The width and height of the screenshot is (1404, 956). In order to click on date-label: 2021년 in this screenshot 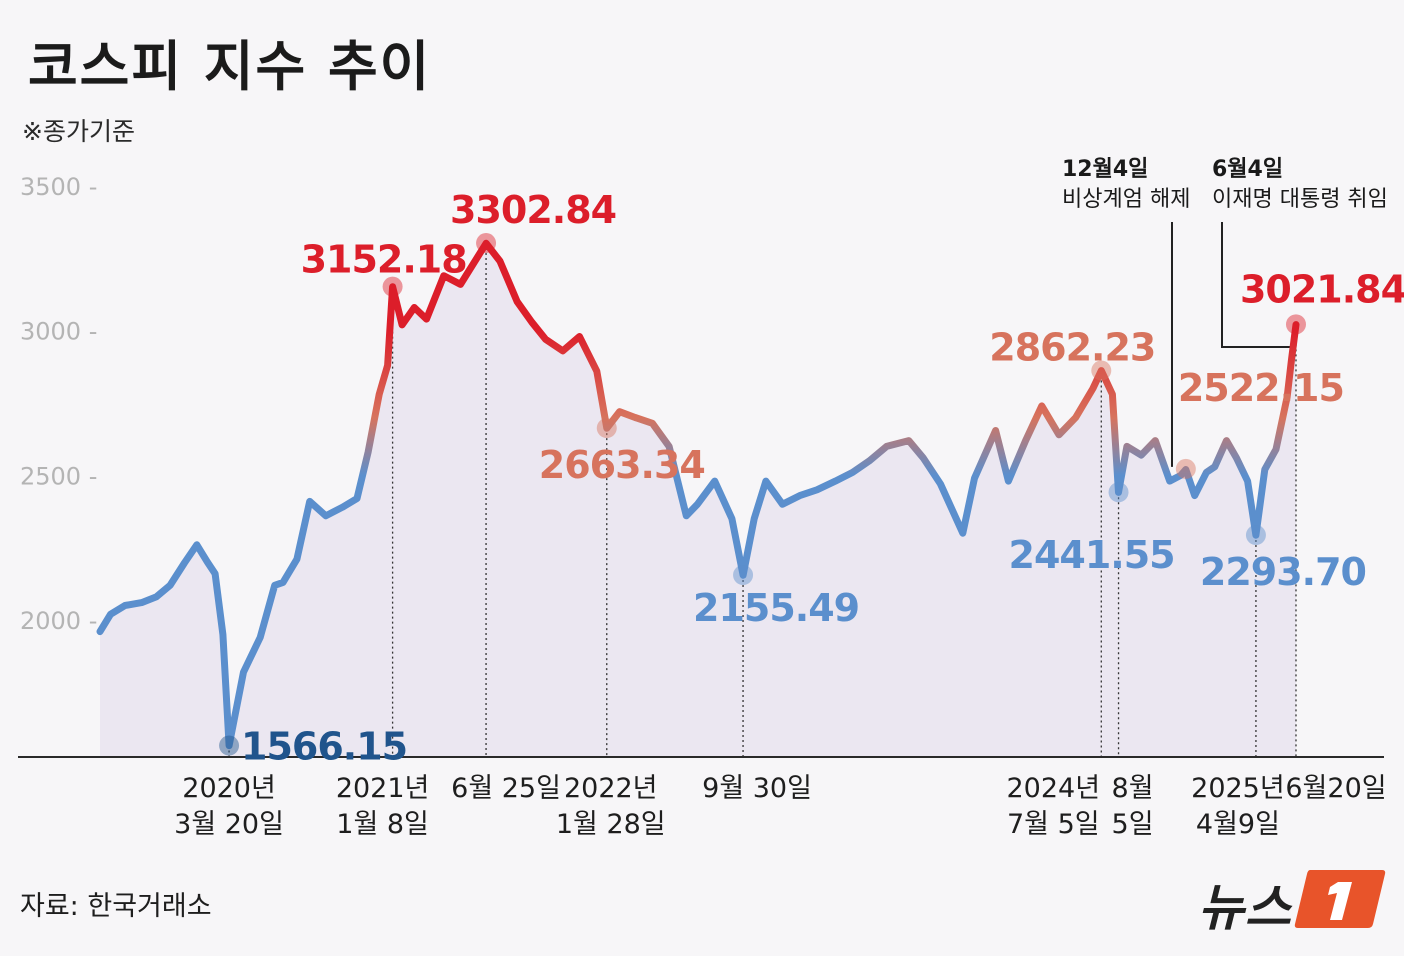, I will do `click(383, 788)`.